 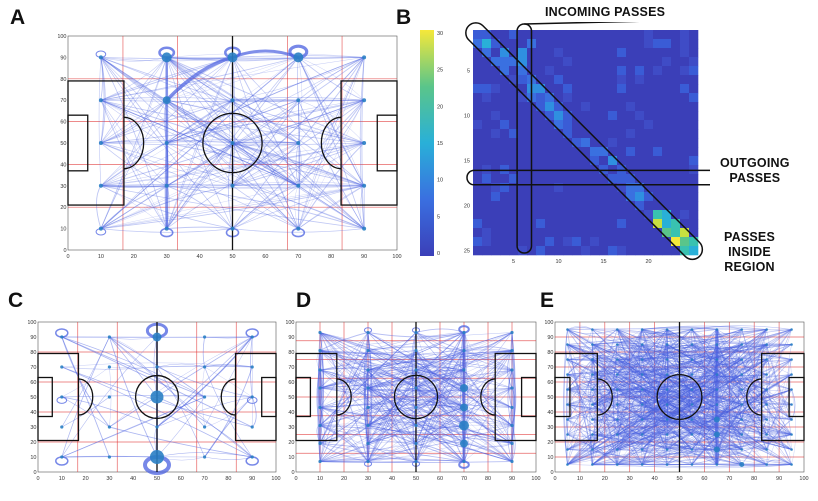 What do you see at coordinates (755, 171) in the screenshot?
I see `callout-outgoing-passes: OUTGOING PASSES` at bounding box center [755, 171].